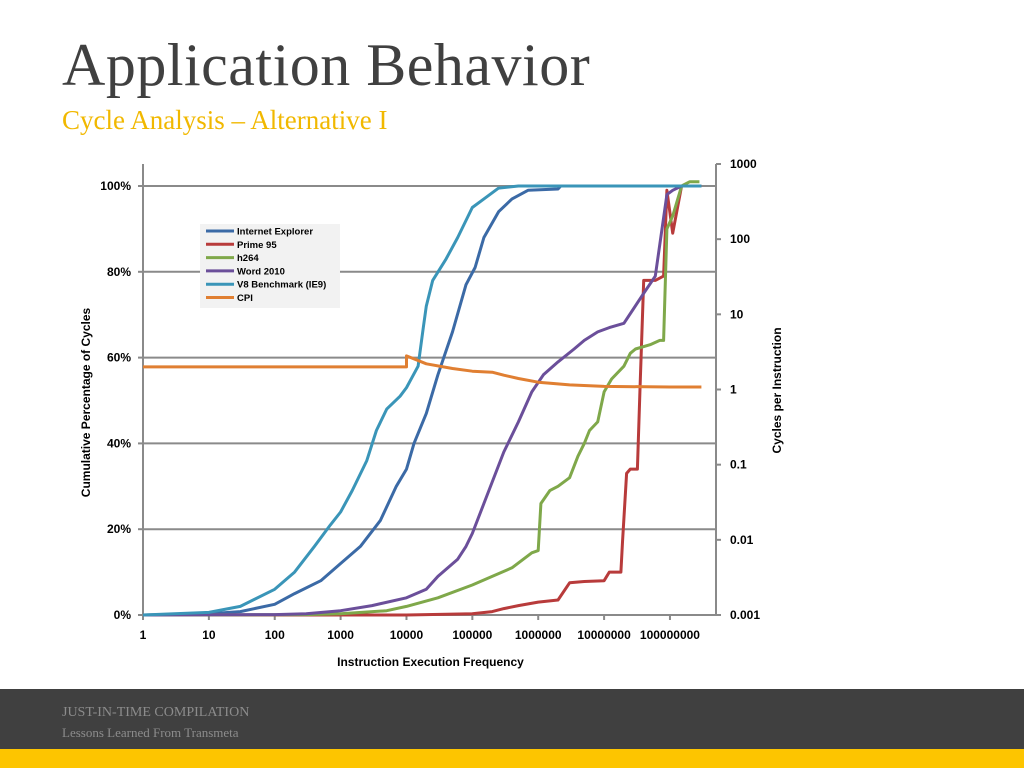  What do you see at coordinates (430, 662) in the screenshot?
I see `x-axis-title: Instruction Execution Frequency` at bounding box center [430, 662].